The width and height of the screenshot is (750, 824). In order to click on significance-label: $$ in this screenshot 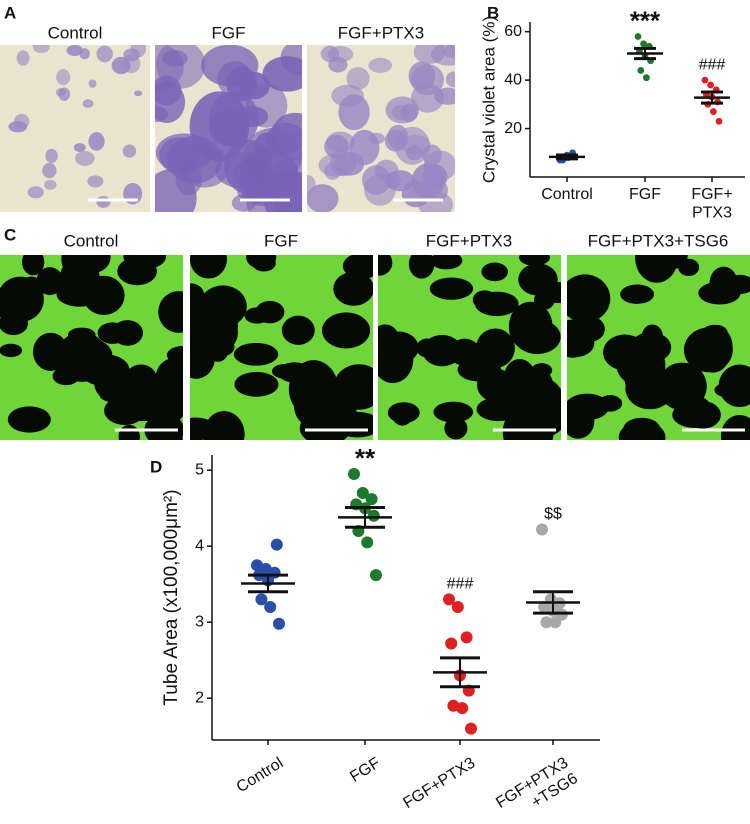, I will do `click(553, 514)`.